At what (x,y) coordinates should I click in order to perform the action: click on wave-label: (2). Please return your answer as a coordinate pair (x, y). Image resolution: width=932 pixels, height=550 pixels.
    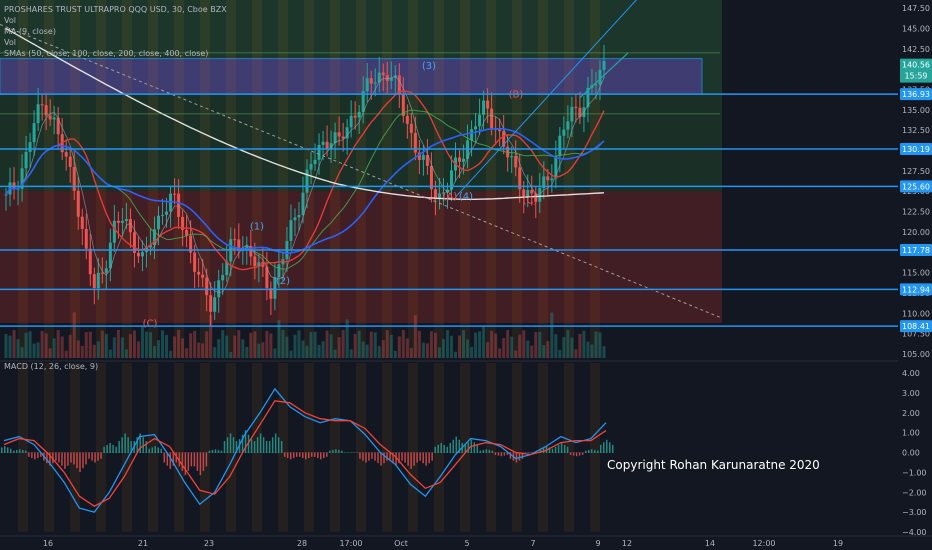
    Looking at the image, I should click on (283, 281).